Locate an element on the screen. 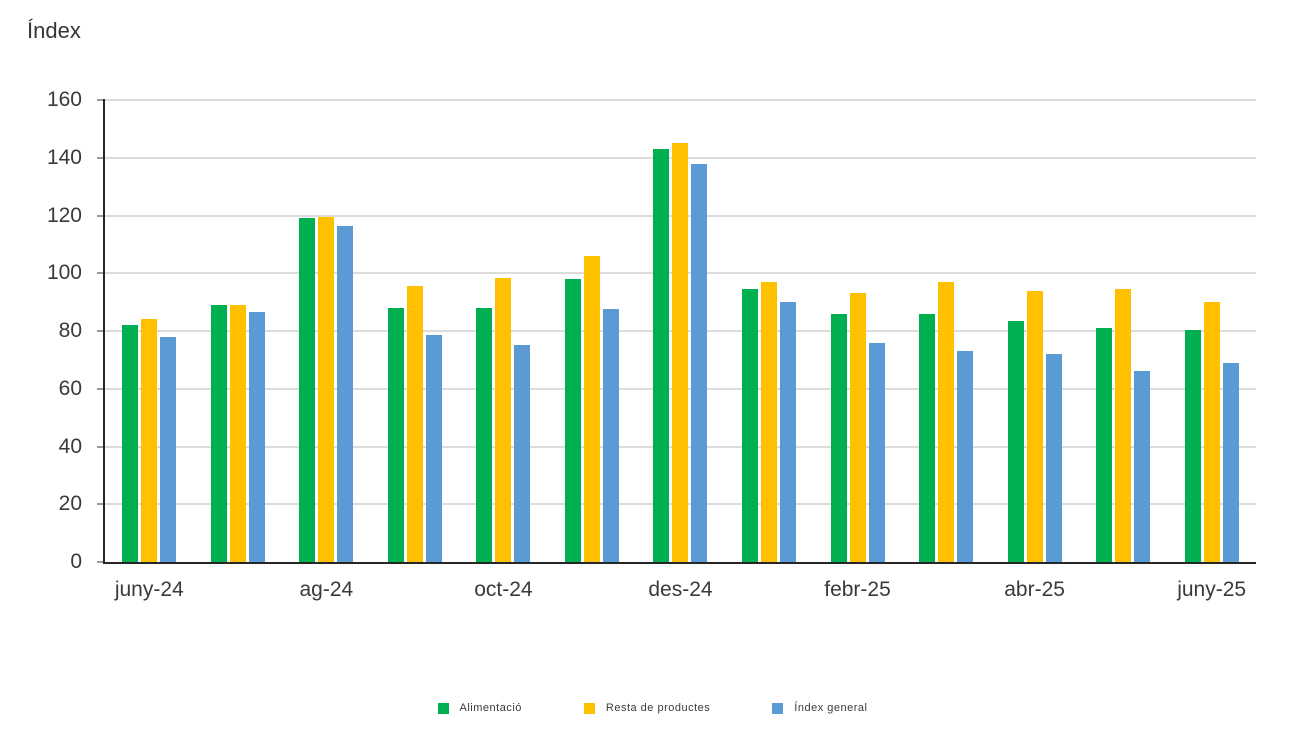 The image size is (1305, 742). y-axis-tick-label: 0 is located at coordinates (76, 561).